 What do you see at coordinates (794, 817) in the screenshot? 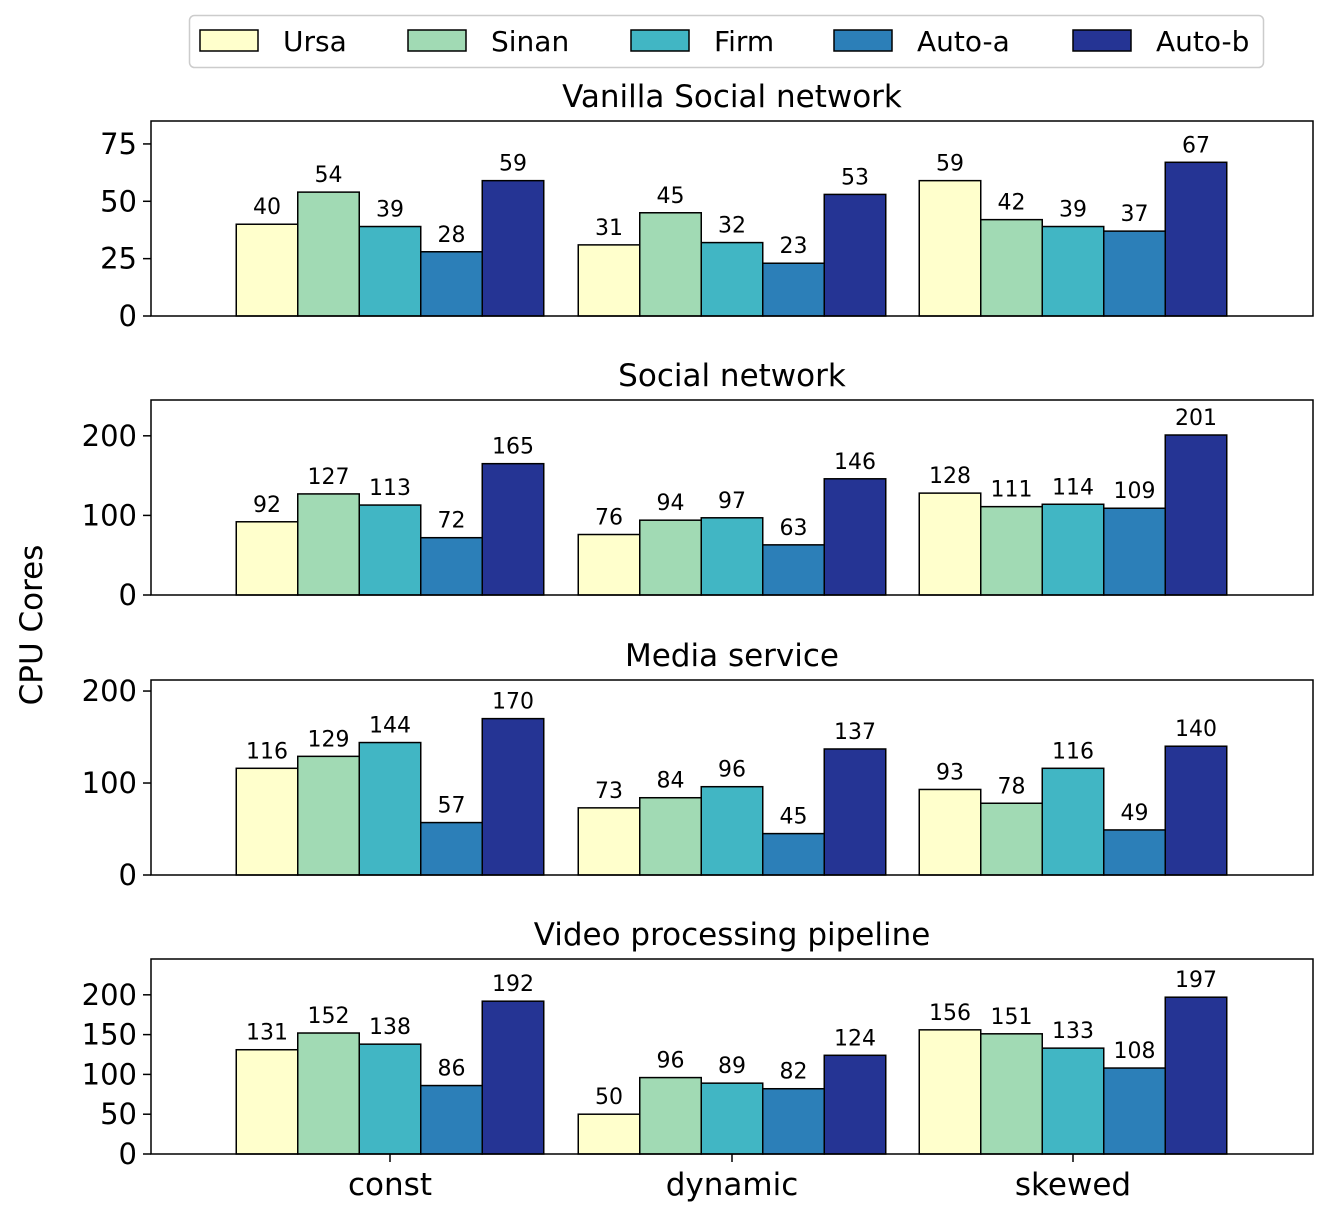
I see `data-label-auto-a-dynamic: 45` at bounding box center [794, 817].